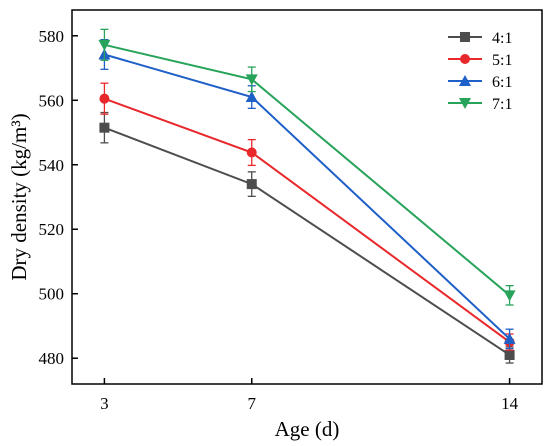  I want to click on y-axis-label: Dry density (kg/m³), so click(19, 196).